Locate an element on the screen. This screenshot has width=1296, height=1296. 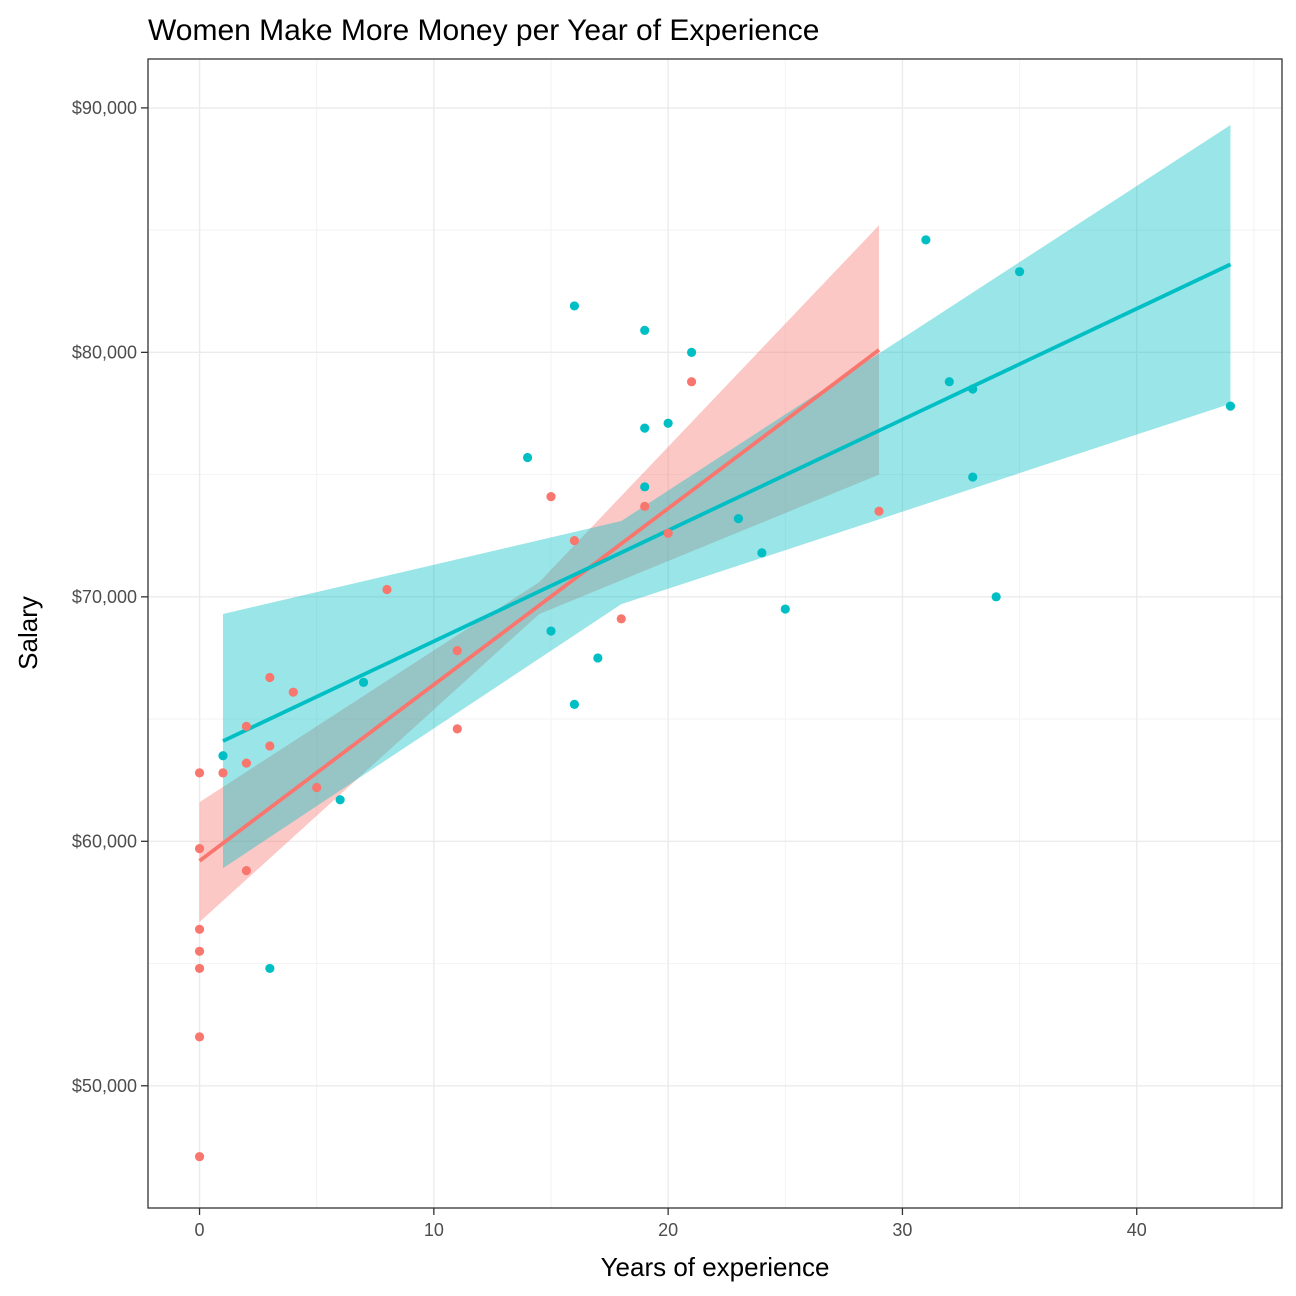
y-tick-label-0: $50,000 is located at coordinates (104, 1086).